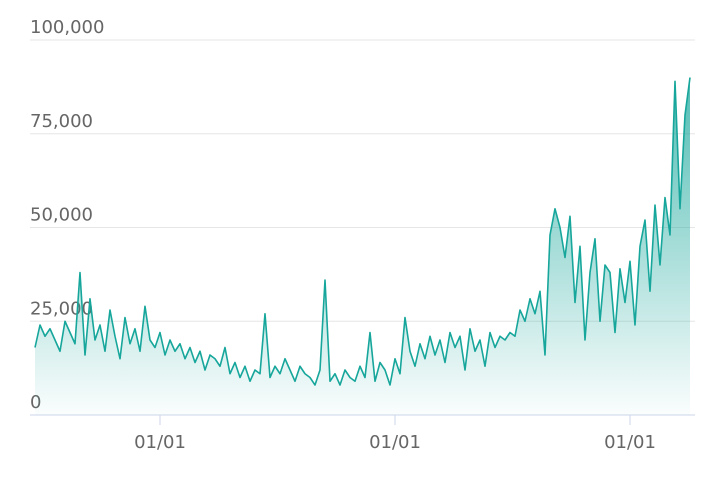  What do you see at coordinates (67, 27) in the screenshot?
I see `y-tick-label: 100,000` at bounding box center [67, 27].